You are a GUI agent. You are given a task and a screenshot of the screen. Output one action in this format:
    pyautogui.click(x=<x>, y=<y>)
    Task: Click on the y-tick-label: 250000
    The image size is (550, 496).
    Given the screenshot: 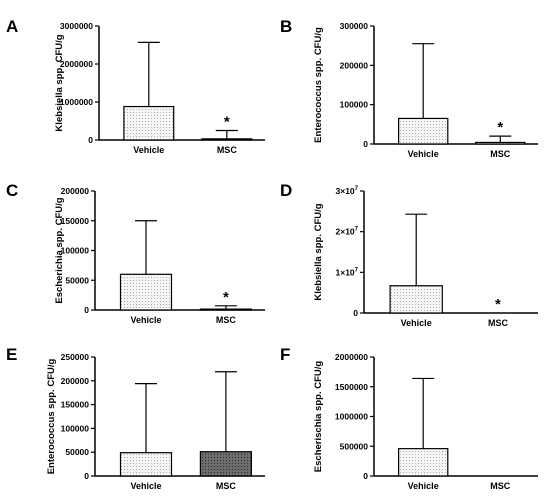 What is the action you would take?
    pyautogui.click(x=75, y=357)
    